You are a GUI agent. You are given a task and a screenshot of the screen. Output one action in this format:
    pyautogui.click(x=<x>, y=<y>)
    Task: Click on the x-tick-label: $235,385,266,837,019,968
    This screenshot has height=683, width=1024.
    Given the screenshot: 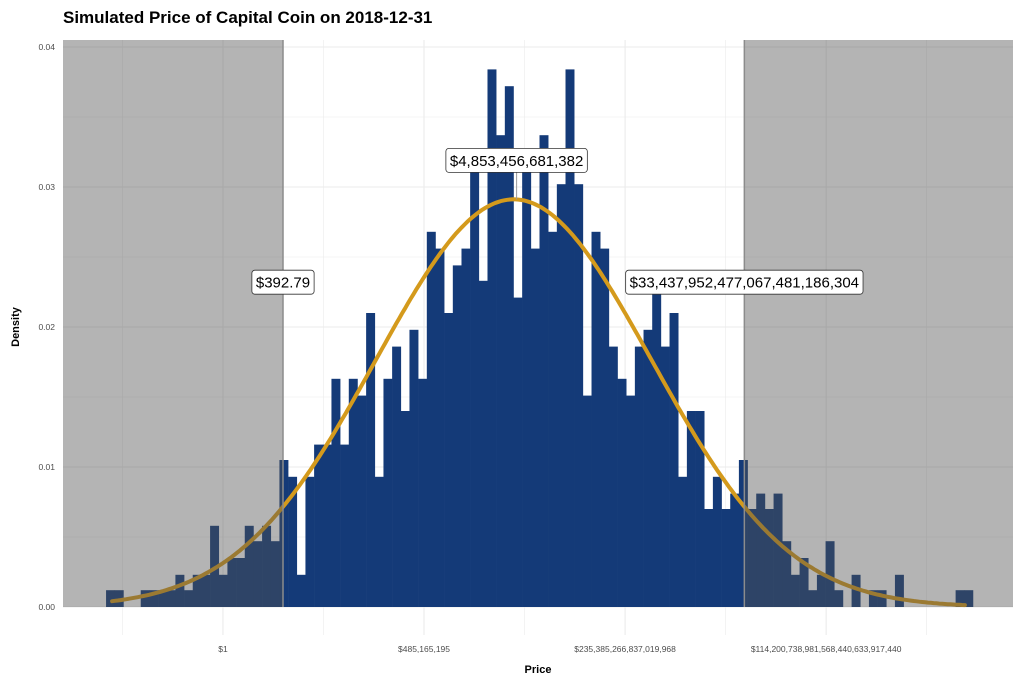 What is the action you would take?
    pyautogui.click(x=625, y=649)
    